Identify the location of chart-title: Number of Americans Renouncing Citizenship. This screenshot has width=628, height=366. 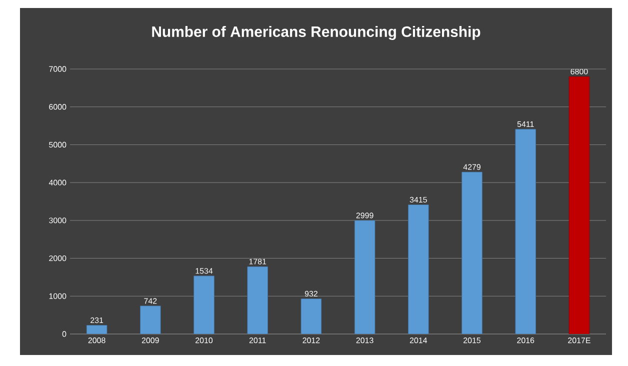
(316, 33).